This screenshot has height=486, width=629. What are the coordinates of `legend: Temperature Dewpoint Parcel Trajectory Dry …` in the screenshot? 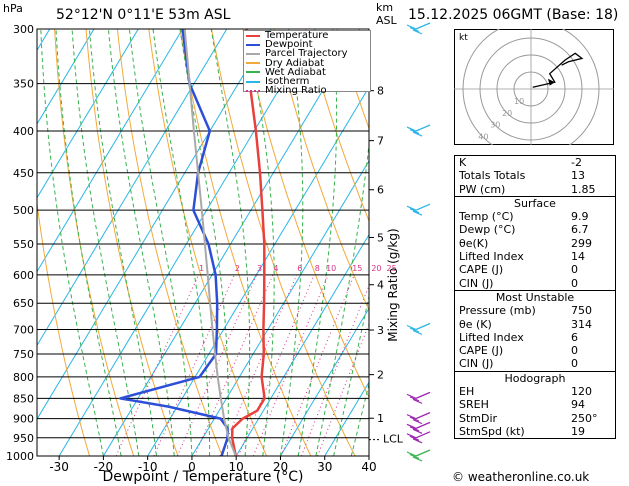 It's located at (307, 63).